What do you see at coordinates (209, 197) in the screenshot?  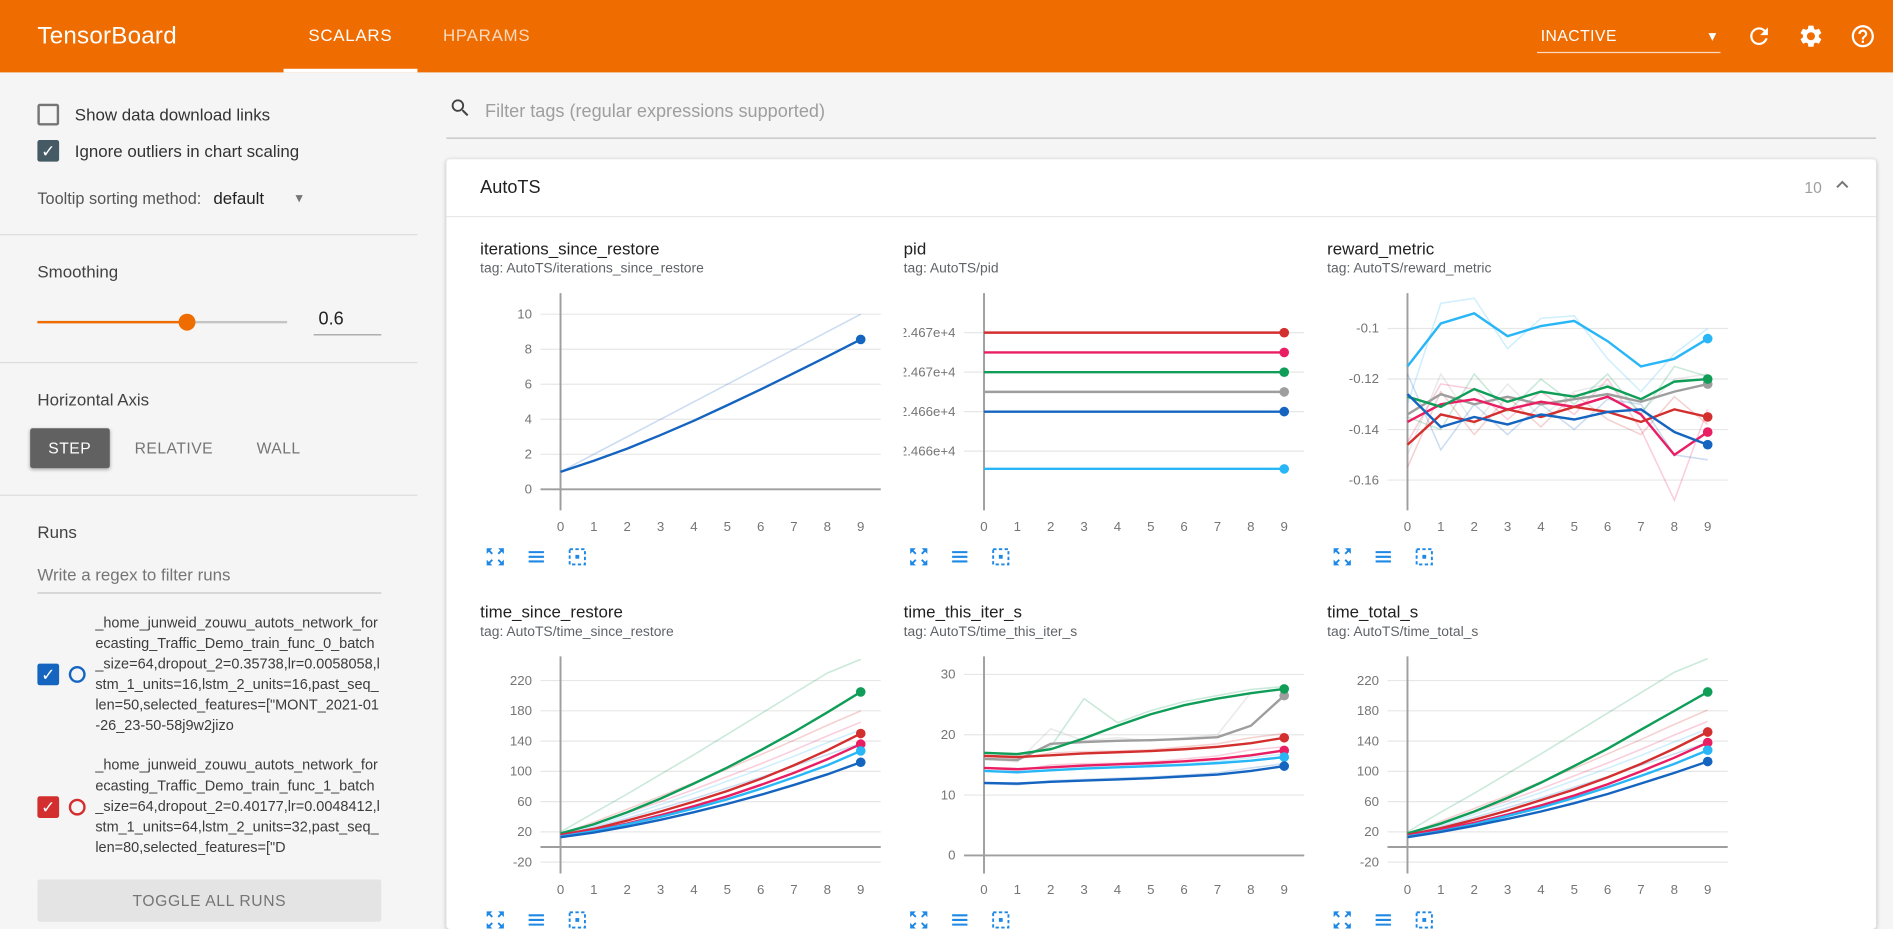 I see `tooltip-sorting-row: Tooltip sorting method: default ▾` at bounding box center [209, 197].